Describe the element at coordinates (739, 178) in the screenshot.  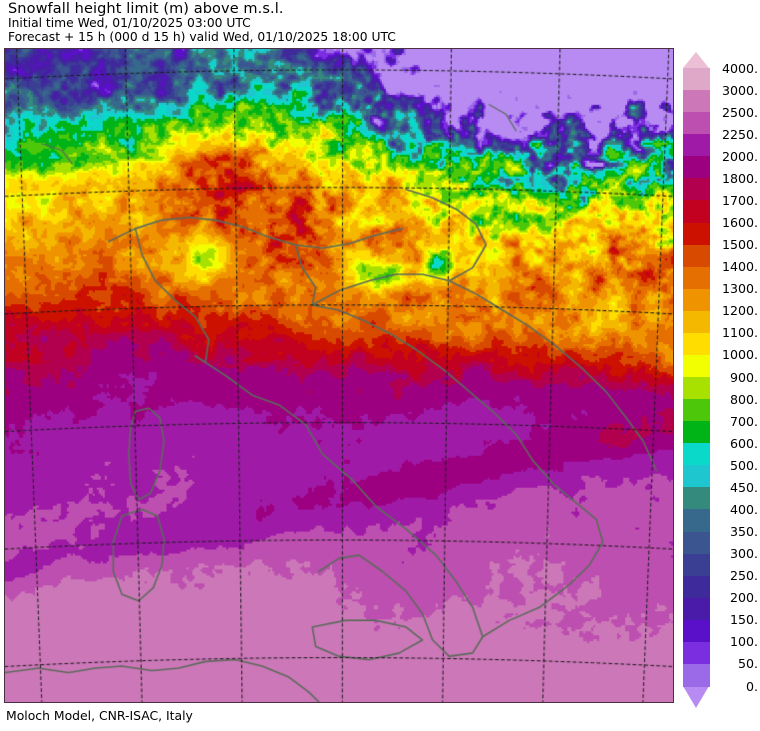
I see `colorbar-tick-label: 1800.` at that location.